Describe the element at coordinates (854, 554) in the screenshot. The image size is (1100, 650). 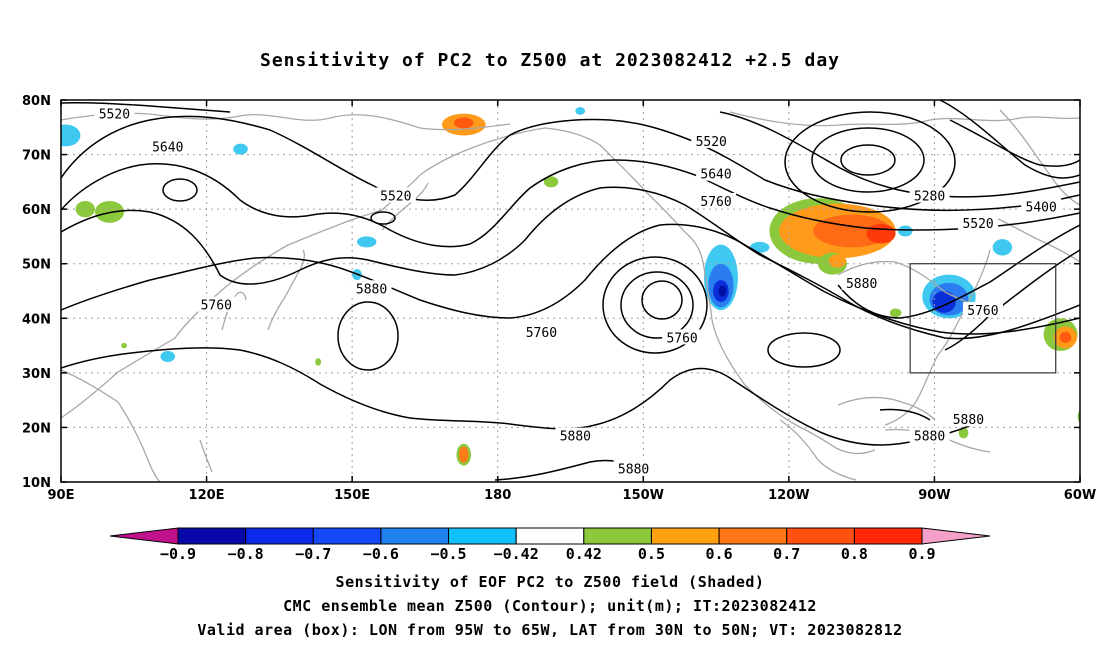
I see `colorbar-label: 0.8` at that location.